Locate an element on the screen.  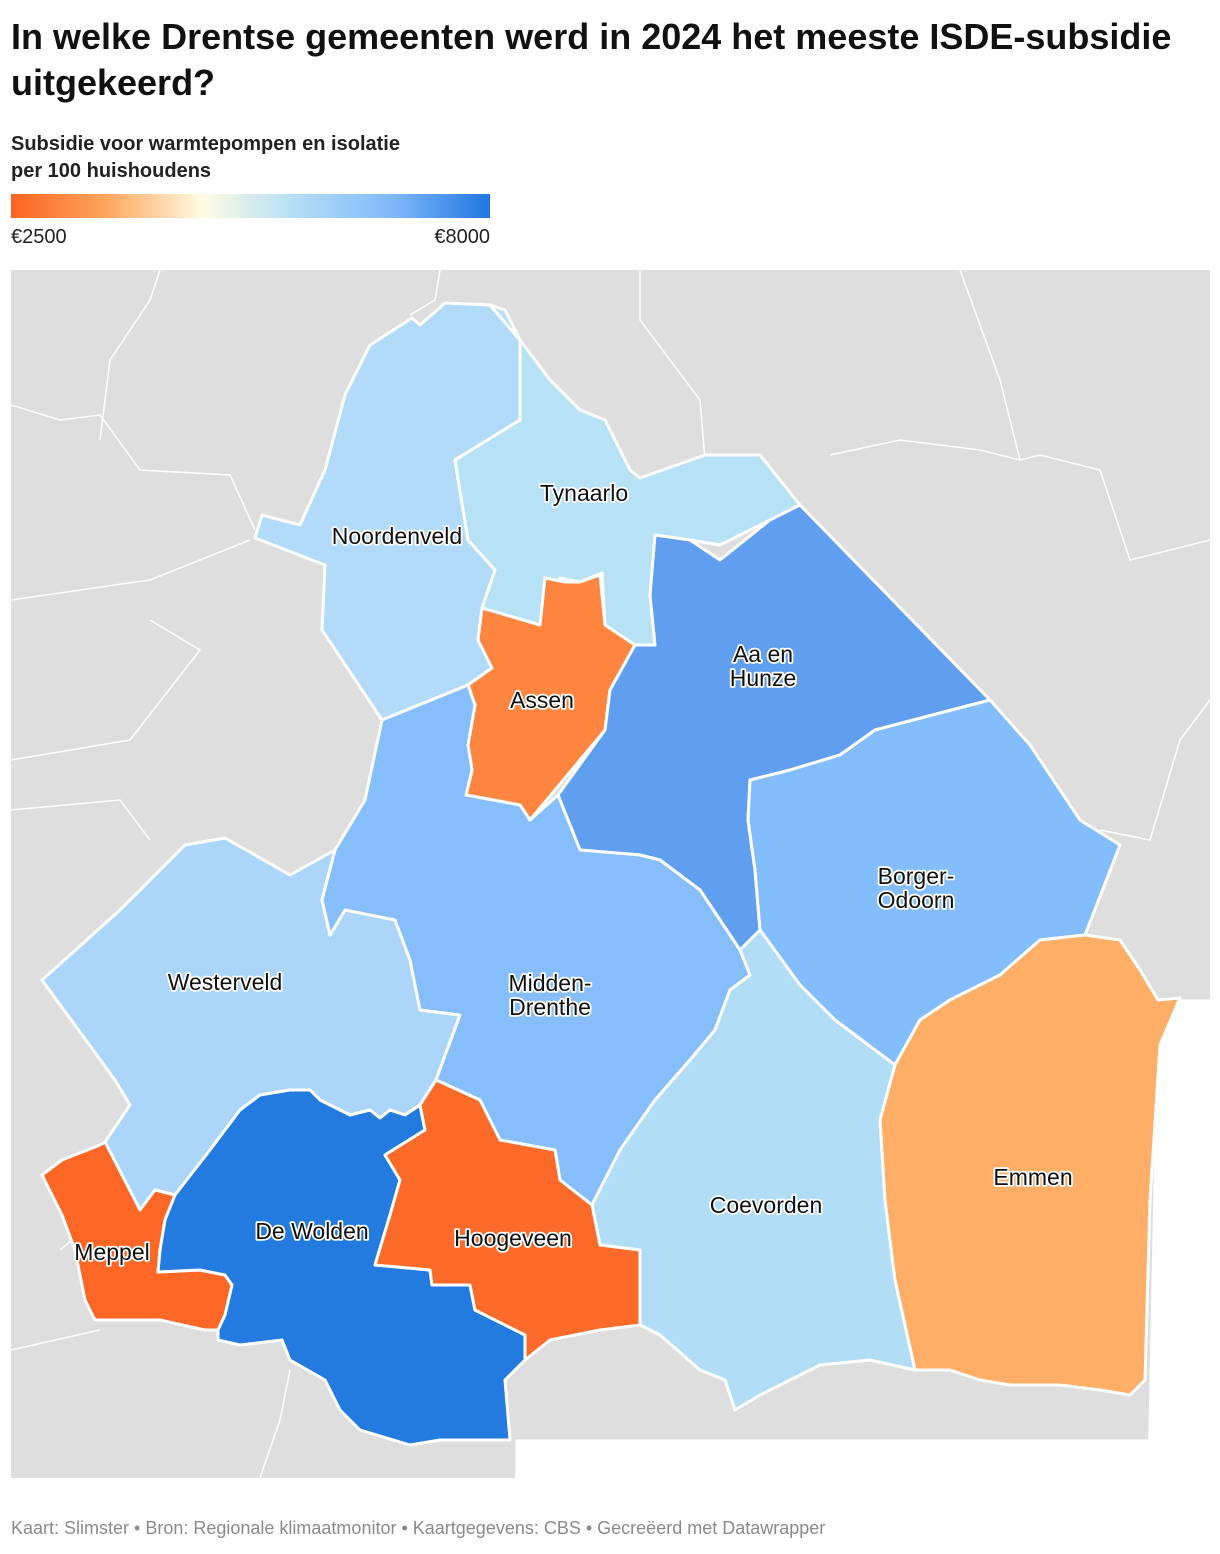
label-line: Westerveld is located at coordinates (225, 982).